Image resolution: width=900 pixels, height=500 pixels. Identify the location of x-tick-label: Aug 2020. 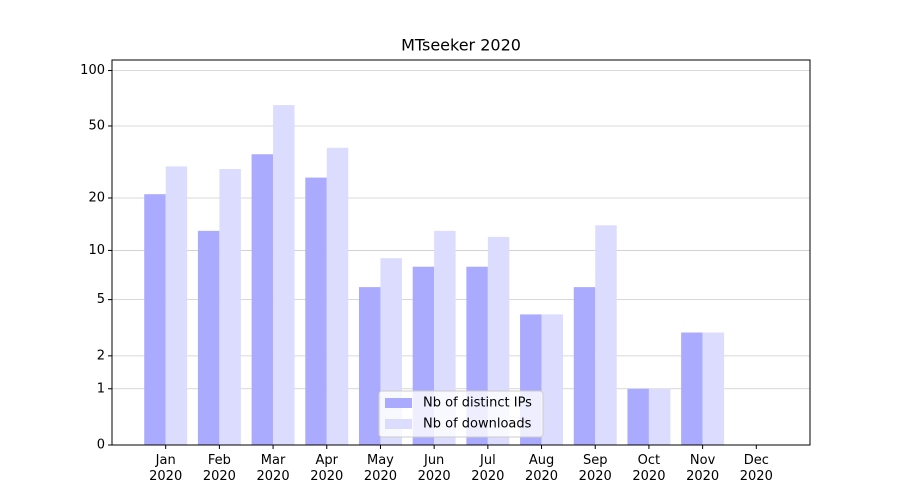
(541, 468).